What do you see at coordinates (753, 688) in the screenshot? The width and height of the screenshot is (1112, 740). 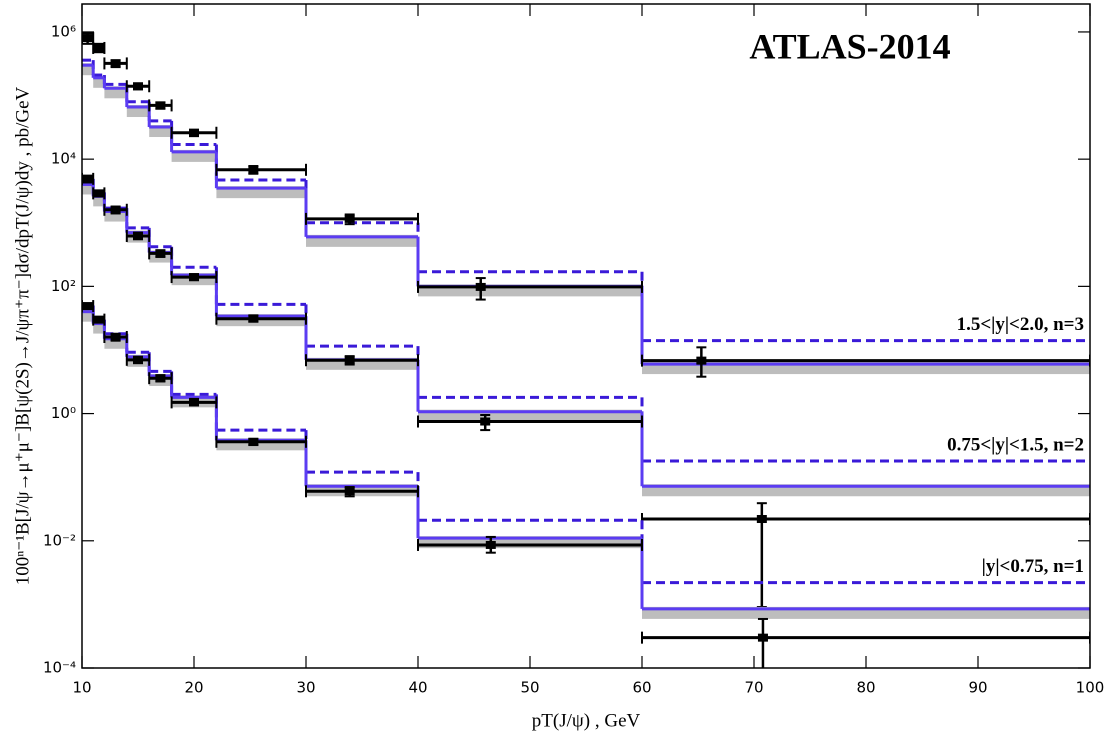 I see `x-tick-label: 70` at bounding box center [753, 688].